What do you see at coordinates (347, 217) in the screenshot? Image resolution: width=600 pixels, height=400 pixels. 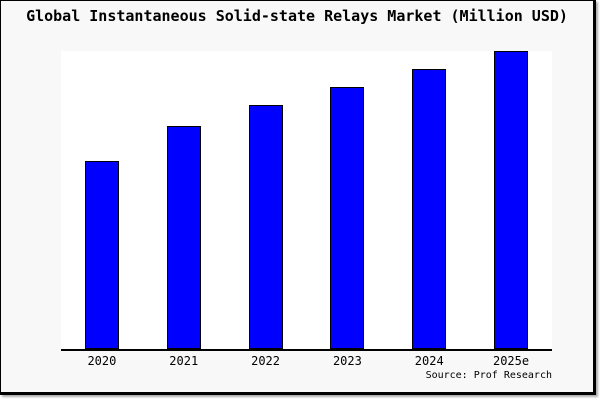 I see `bar-2023` at bounding box center [347, 217].